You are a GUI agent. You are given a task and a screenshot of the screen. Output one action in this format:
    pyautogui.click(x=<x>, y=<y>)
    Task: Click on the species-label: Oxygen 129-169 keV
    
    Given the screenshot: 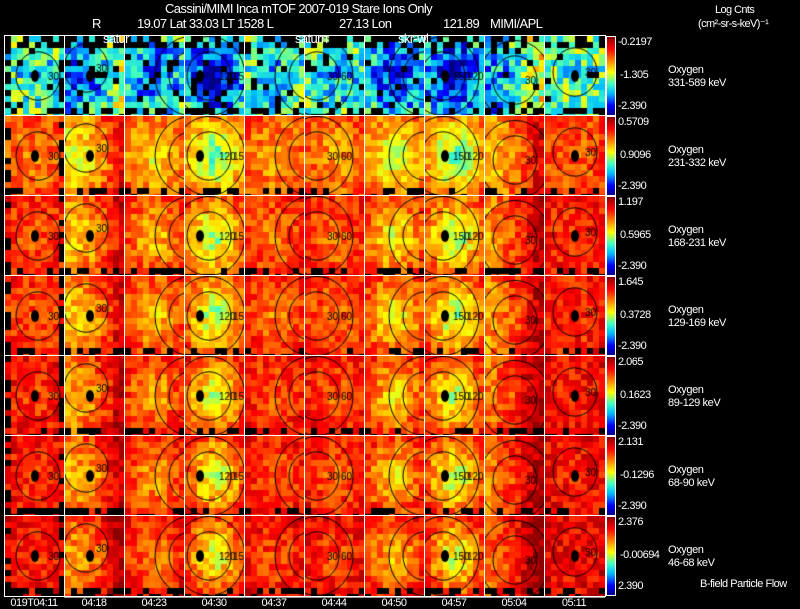 What is the action you would take?
    pyautogui.click(x=697, y=317)
    